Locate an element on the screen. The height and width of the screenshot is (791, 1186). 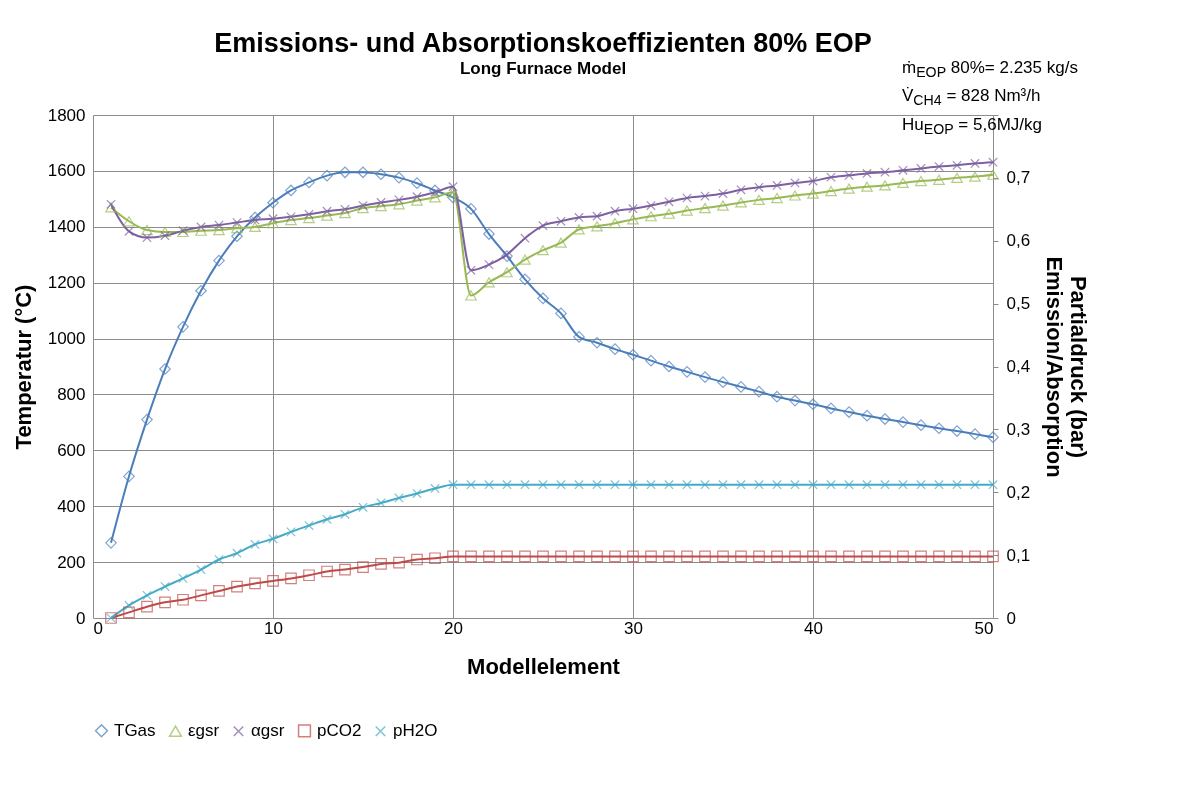
x-axis-title: Modellelement is located at coordinates (544, 666).